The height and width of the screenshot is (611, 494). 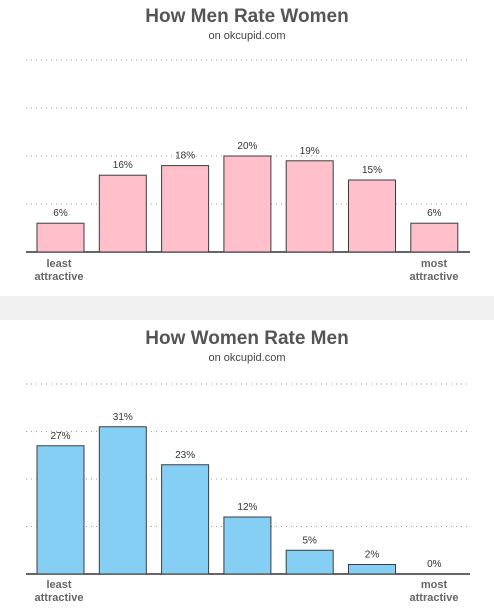 What do you see at coordinates (247, 507) in the screenshot?
I see `data-label-4: 12%` at bounding box center [247, 507].